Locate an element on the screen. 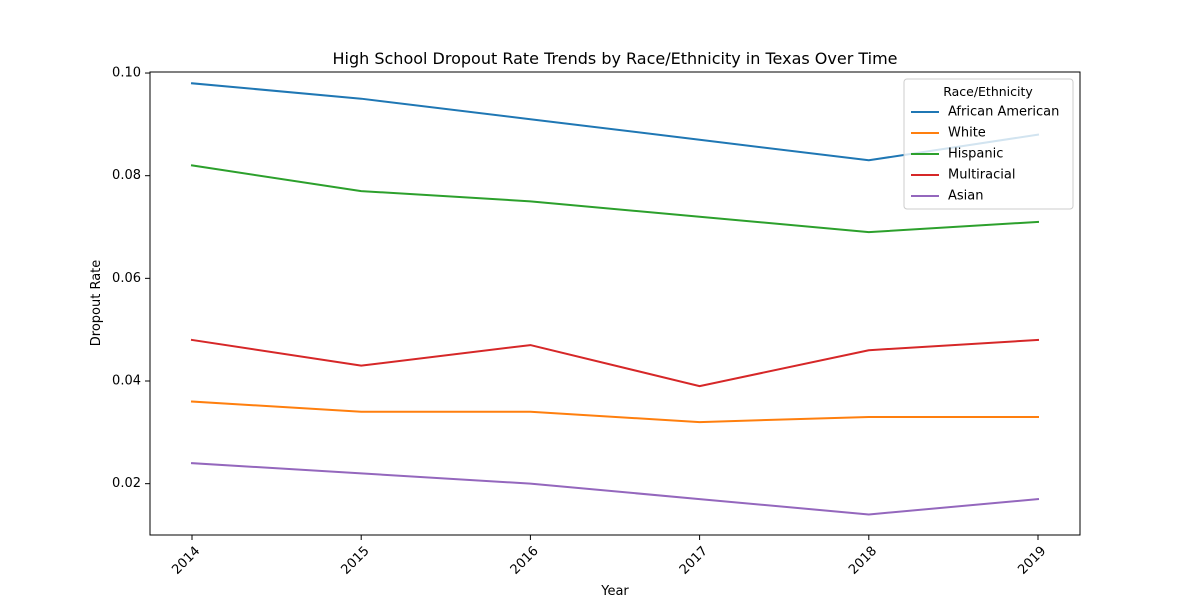  x-tick-label: 2015 is located at coordinates (355, 561).